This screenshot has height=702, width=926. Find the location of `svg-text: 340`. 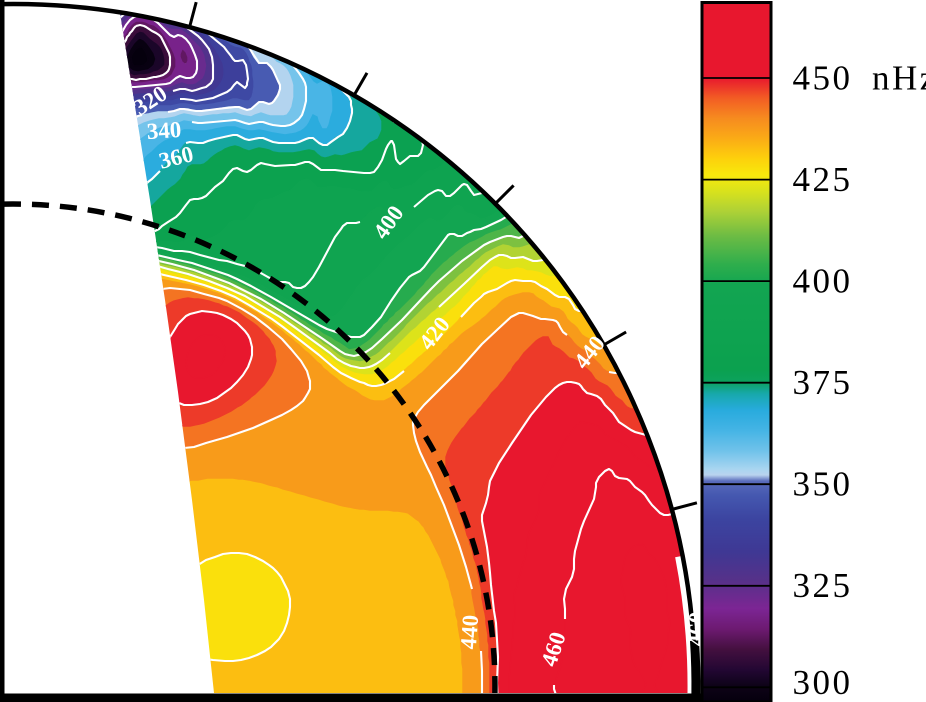

svg-text: 340 is located at coordinates (164, 130).